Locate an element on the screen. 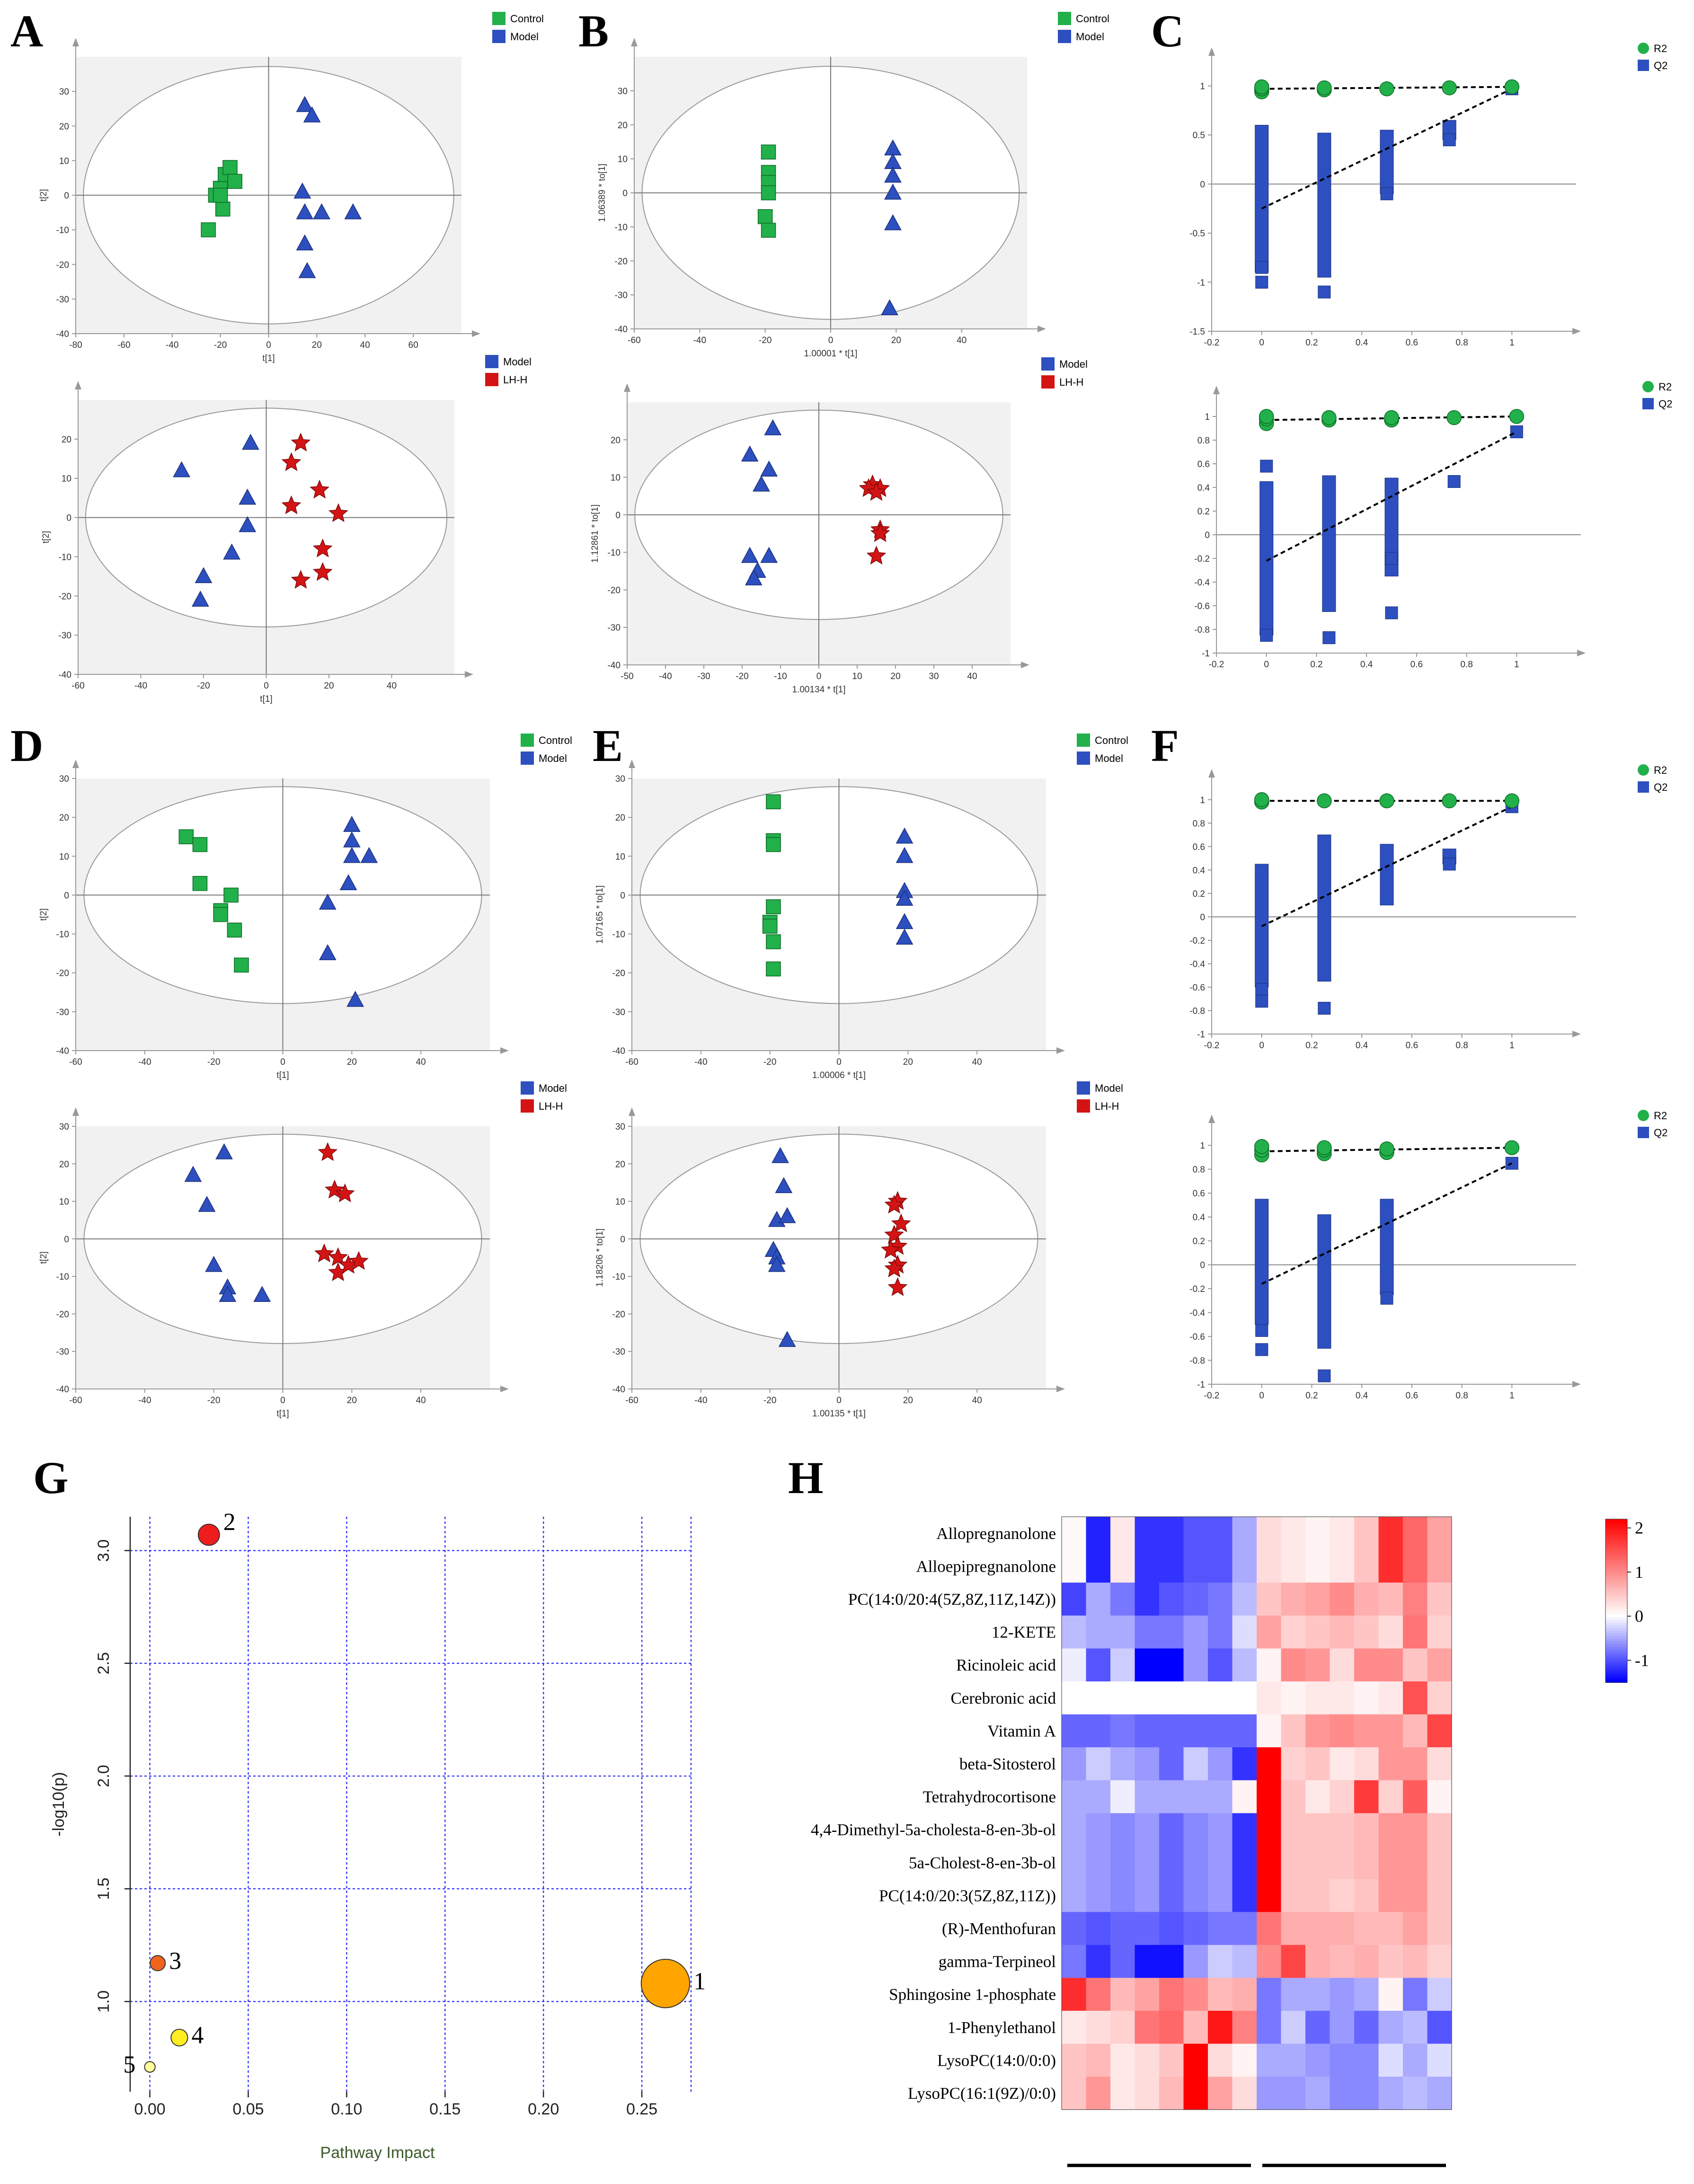  heatmap-row-label: (R)-Menthofuran is located at coordinates (999, 1928).